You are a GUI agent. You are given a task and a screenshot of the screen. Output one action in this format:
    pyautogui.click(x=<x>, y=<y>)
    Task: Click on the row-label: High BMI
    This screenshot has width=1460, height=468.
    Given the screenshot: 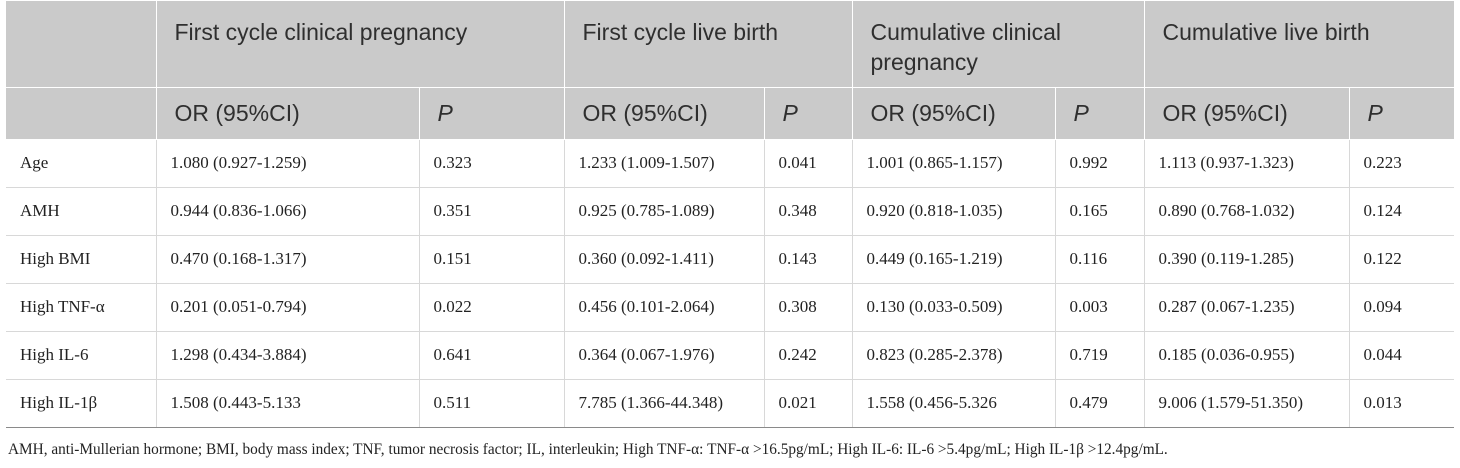 What is the action you would take?
    pyautogui.click(x=81, y=259)
    